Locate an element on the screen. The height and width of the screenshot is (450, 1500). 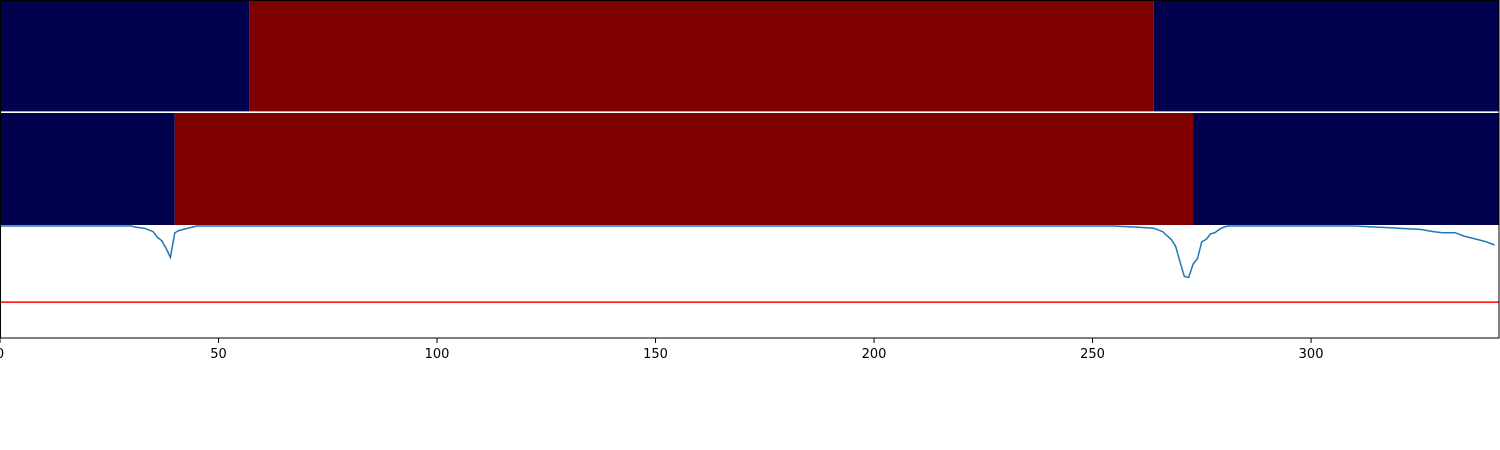
x-tick-label-300: 300 is located at coordinates (1311, 354).